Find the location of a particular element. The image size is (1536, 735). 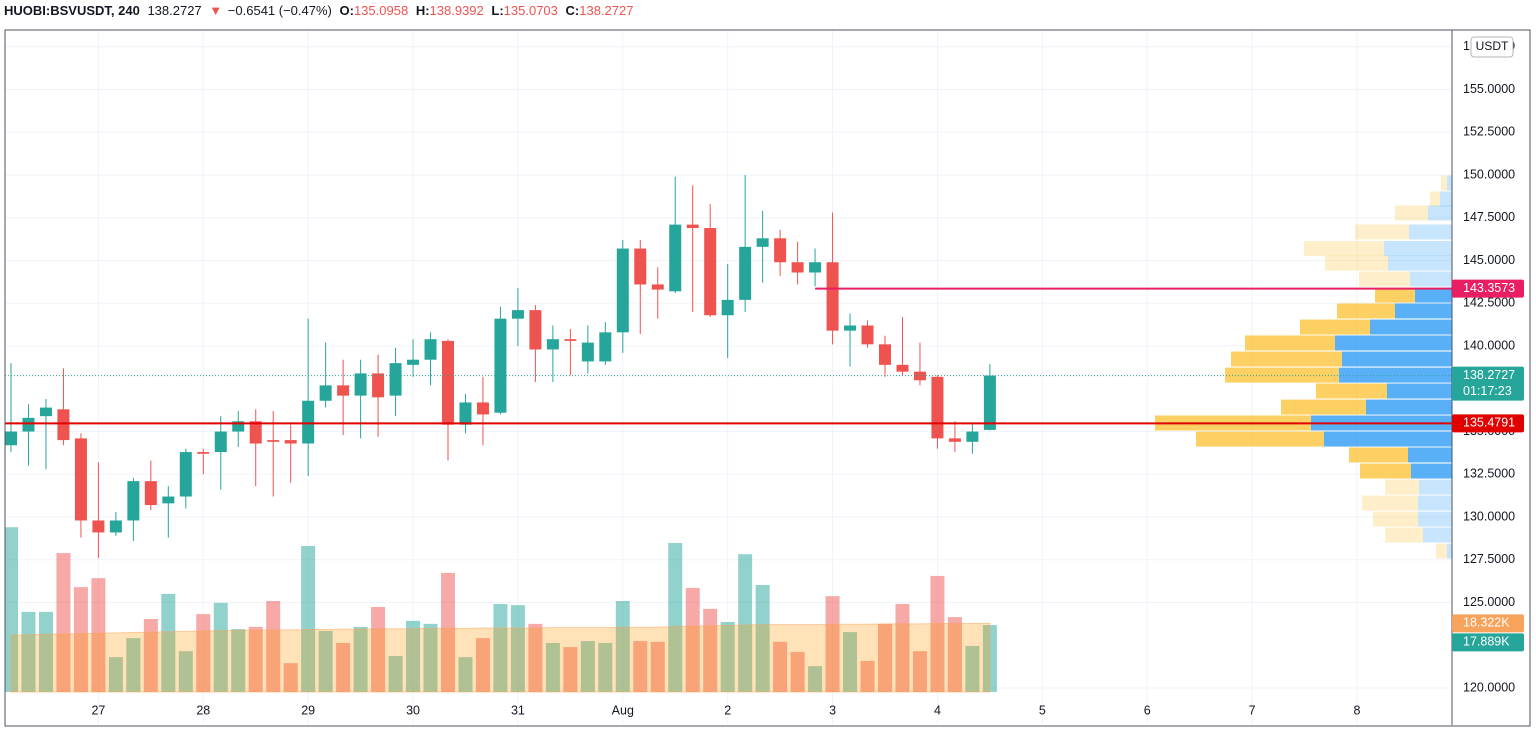

last-price: 138.2727 is located at coordinates (174, 10).